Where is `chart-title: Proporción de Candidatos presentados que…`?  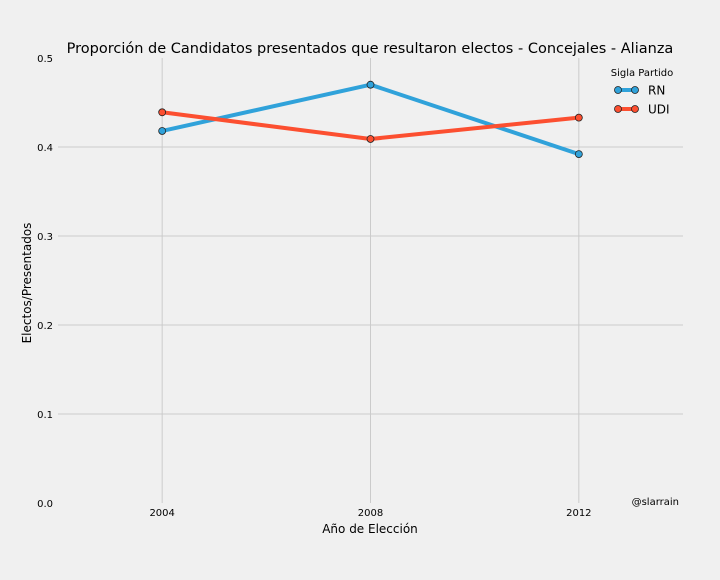 chart-title: Proporción de Candidatos presentados que… is located at coordinates (370, 49).